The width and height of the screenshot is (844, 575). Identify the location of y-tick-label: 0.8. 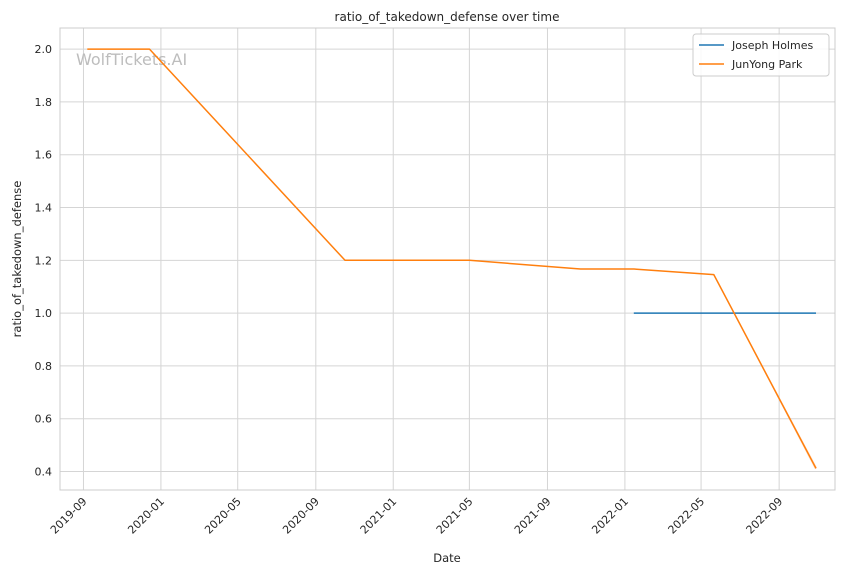
(44, 366).